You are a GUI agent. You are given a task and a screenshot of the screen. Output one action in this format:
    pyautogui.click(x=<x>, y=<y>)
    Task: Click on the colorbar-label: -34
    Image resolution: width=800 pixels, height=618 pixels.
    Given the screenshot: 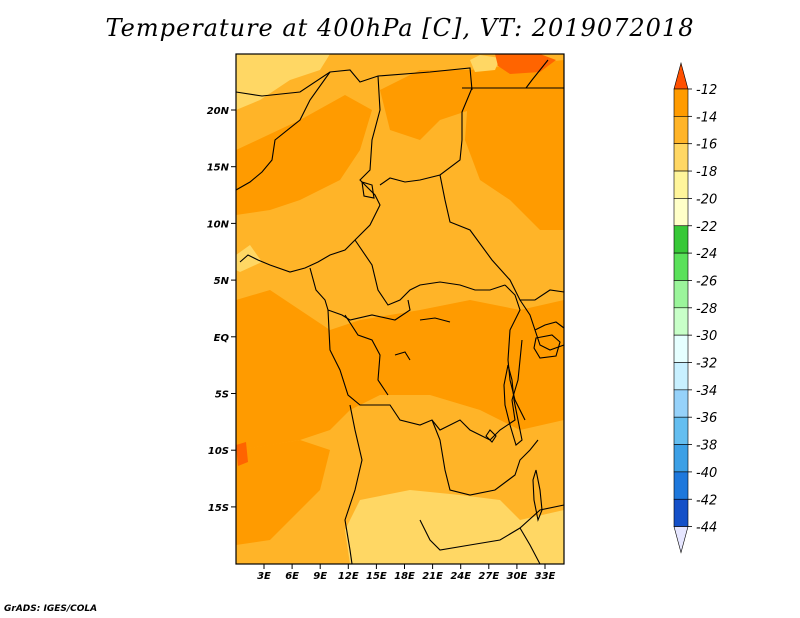 What is the action you would take?
    pyautogui.click(x=706, y=391)
    